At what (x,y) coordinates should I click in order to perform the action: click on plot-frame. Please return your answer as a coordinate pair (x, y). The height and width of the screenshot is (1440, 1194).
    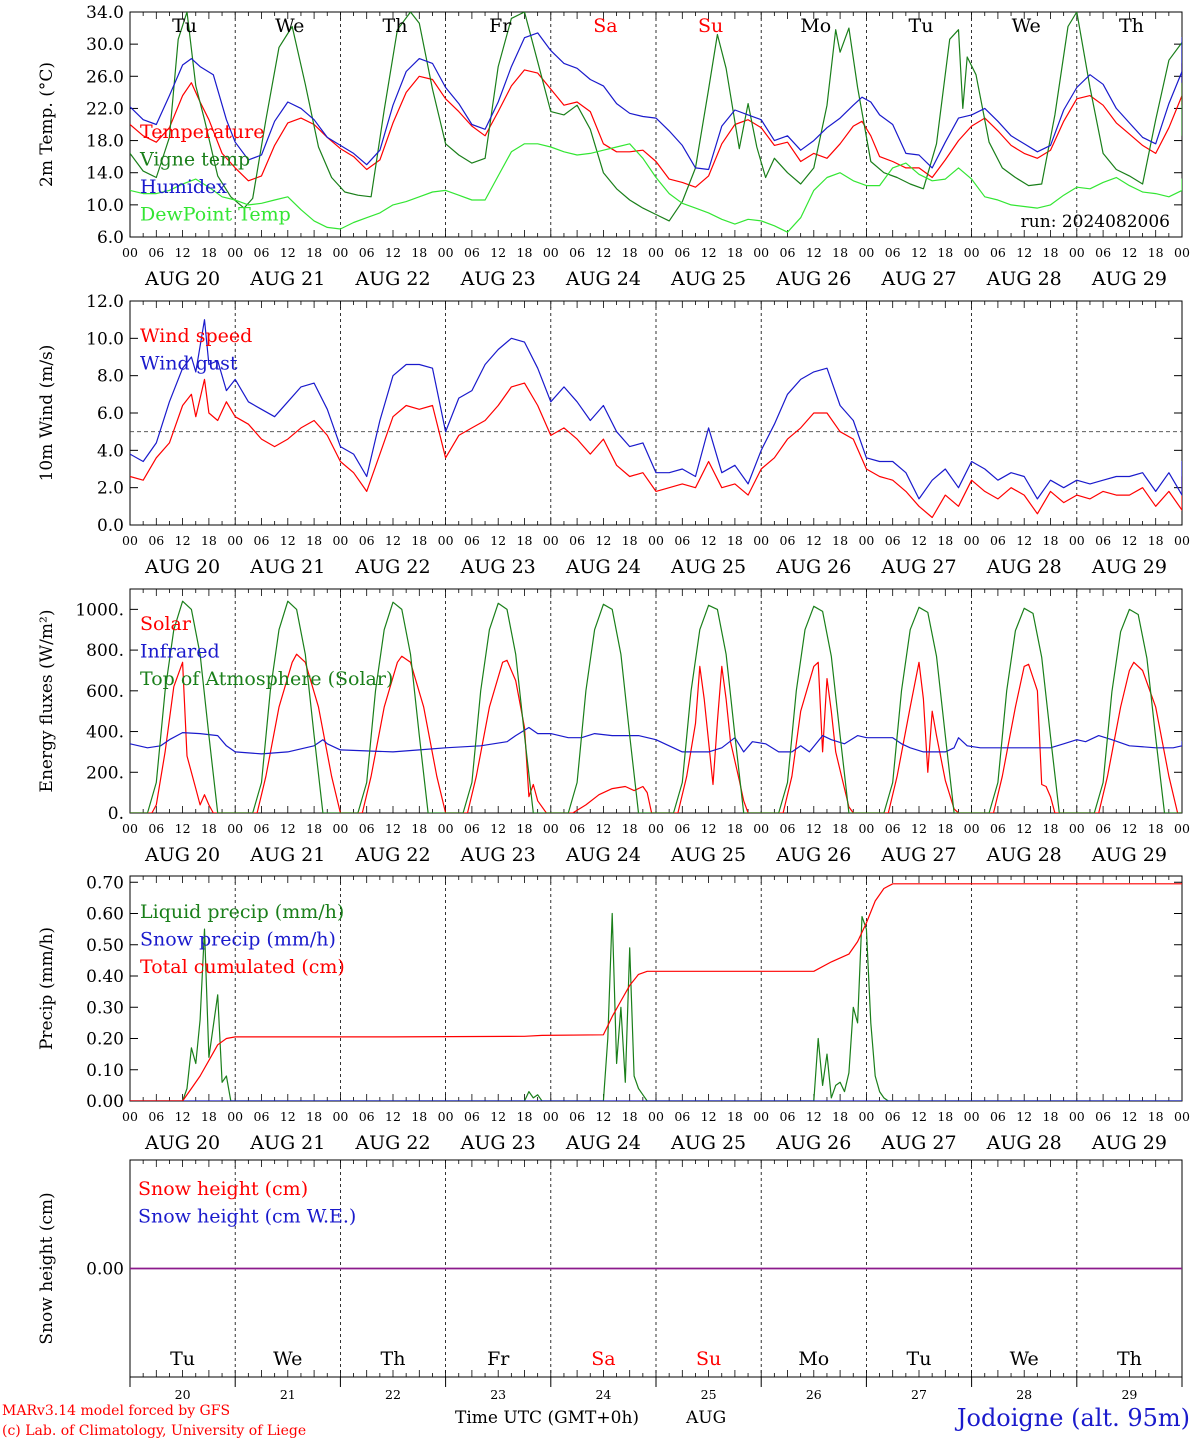
    Looking at the image, I should click on (656, 701).